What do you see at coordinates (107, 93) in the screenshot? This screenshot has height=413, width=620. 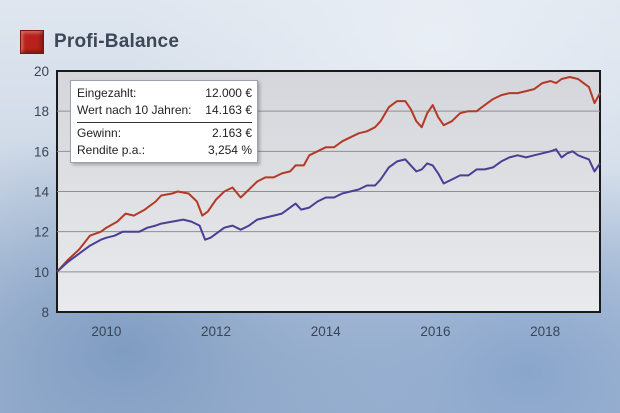 I see `summary-label: Eingezahlt:` at bounding box center [107, 93].